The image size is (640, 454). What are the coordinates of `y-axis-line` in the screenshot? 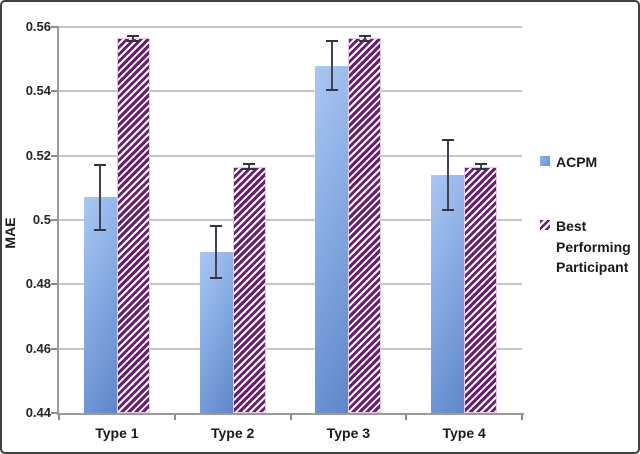 It's located at (58, 220).